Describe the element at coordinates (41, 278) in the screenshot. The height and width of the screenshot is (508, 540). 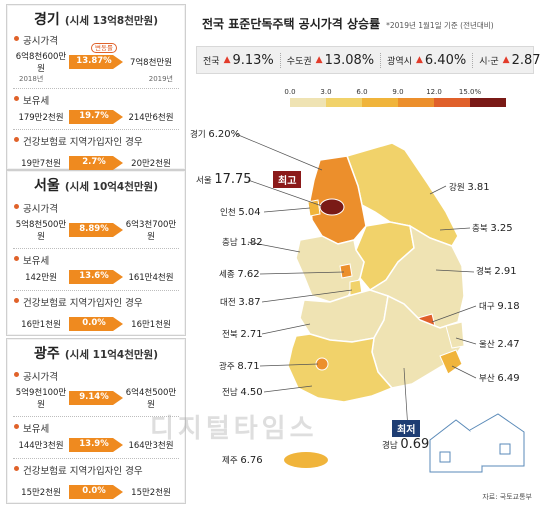
I see `value-from: 142만원` at that location.